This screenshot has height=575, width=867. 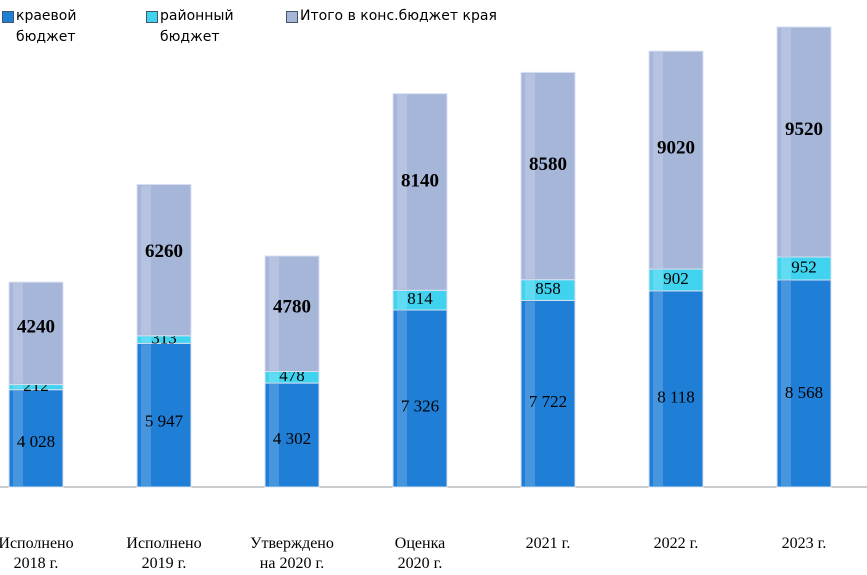 I want to click on data-label: 7 326, so click(x=420, y=405).